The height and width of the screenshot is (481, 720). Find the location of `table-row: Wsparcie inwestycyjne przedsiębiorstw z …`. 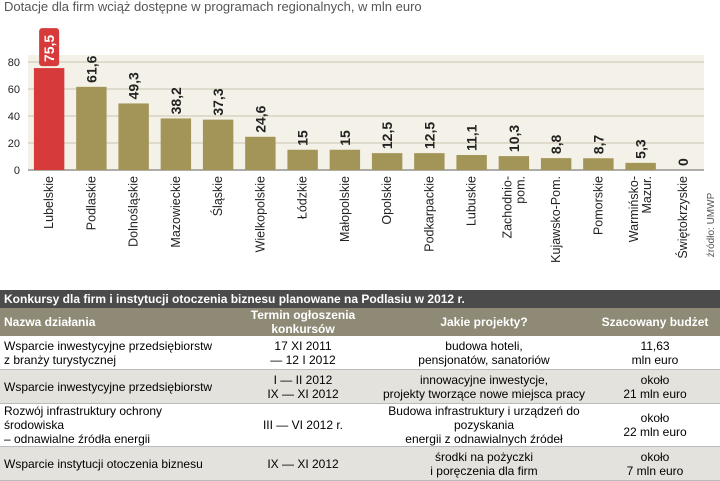

table-row: Wsparcie inwestycyjne przedsiębiorstw z … is located at coordinates (360, 353).